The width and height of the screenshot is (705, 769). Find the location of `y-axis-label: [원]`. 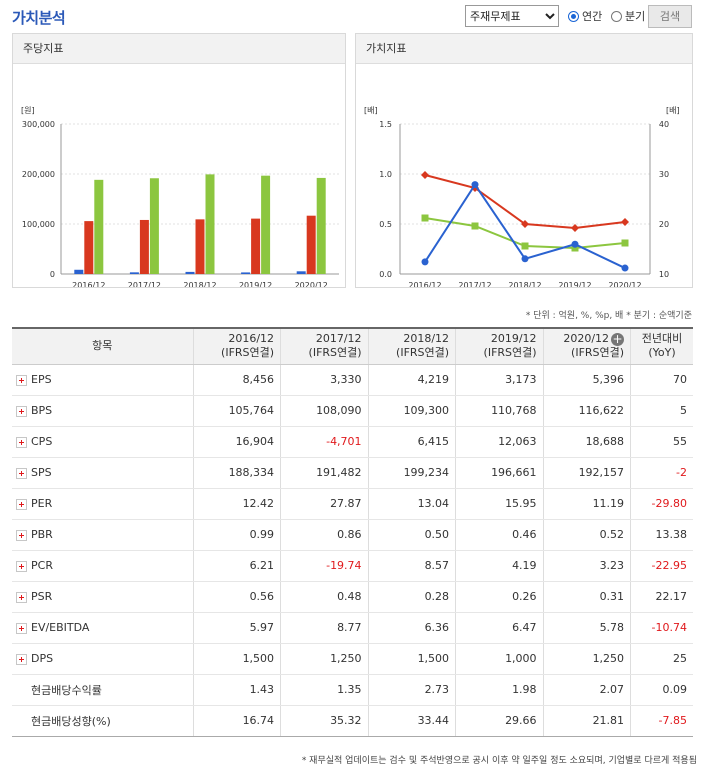

y-axis-label: [원] is located at coordinates (28, 110).